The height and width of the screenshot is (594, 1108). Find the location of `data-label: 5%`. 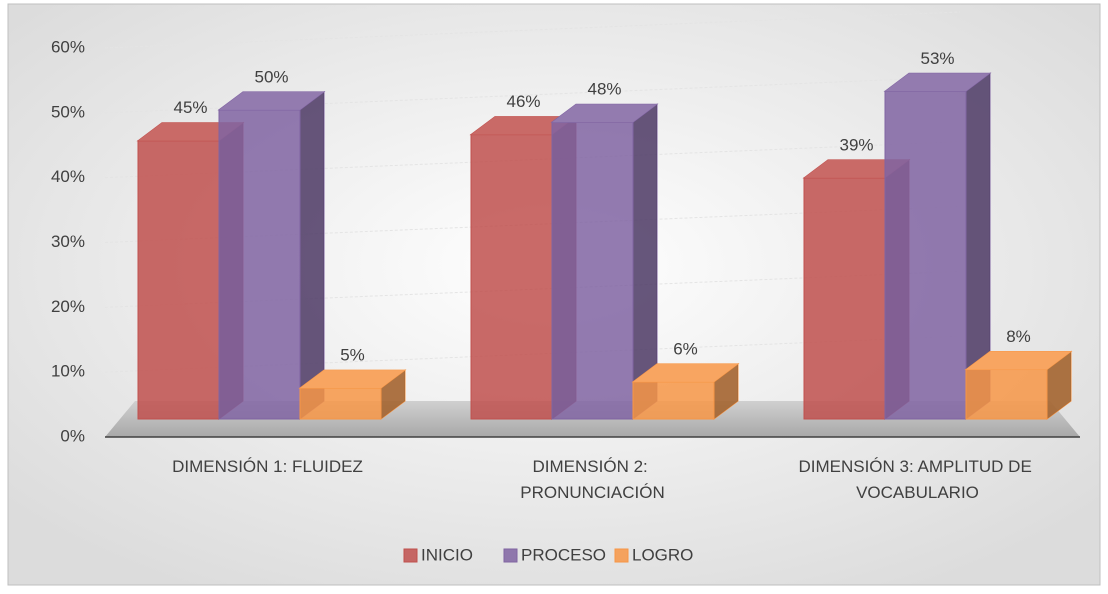

data-label: 5% is located at coordinates (352, 355).